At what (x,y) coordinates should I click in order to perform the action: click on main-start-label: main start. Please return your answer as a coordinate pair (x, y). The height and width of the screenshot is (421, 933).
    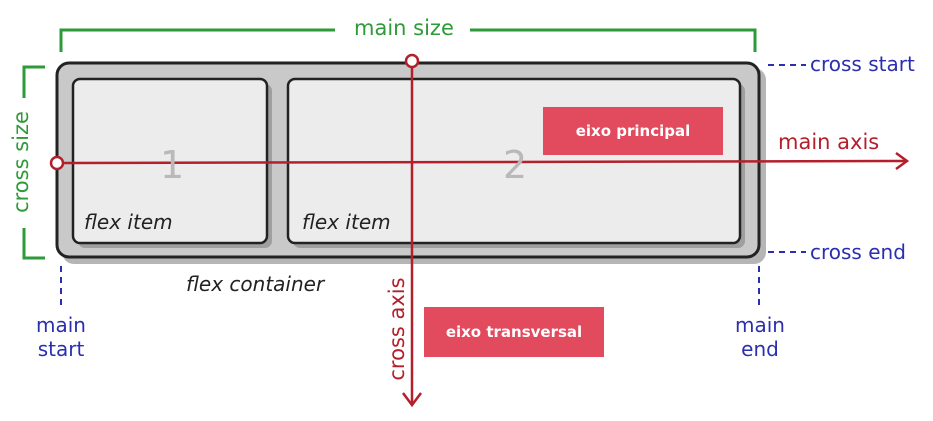
    Looking at the image, I should click on (61, 337).